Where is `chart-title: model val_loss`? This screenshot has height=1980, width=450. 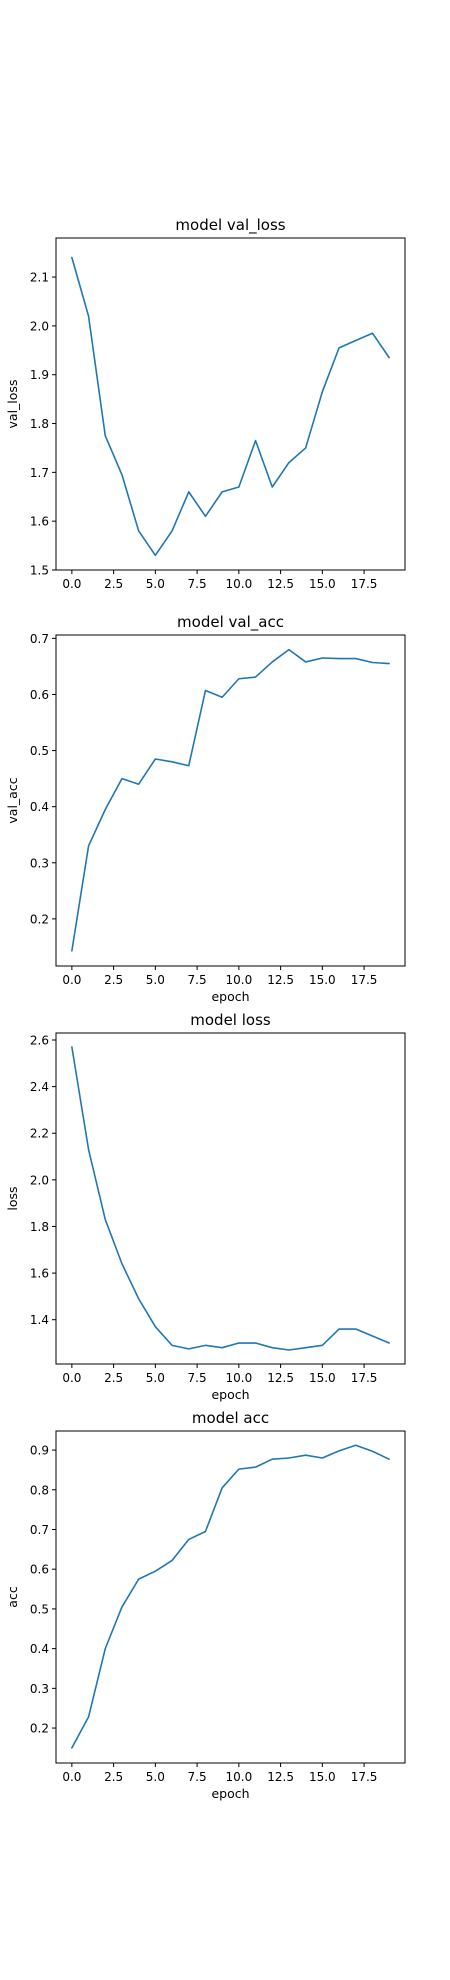 chart-title: model val_loss is located at coordinates (230, 225).